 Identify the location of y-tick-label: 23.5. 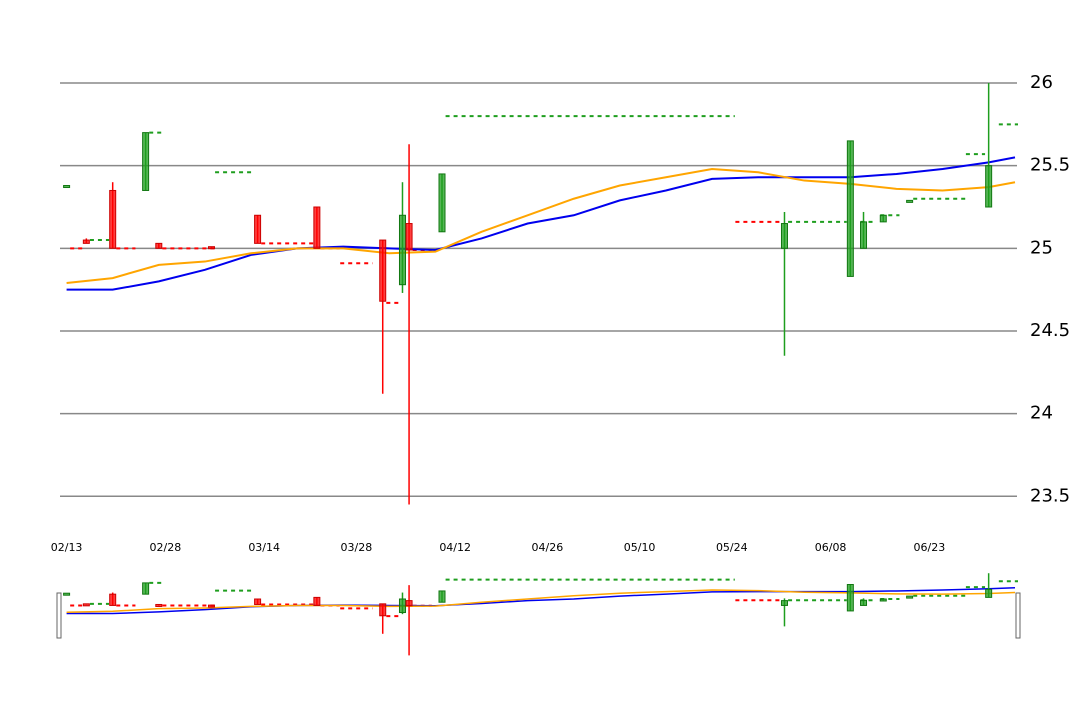
(1050, 495).